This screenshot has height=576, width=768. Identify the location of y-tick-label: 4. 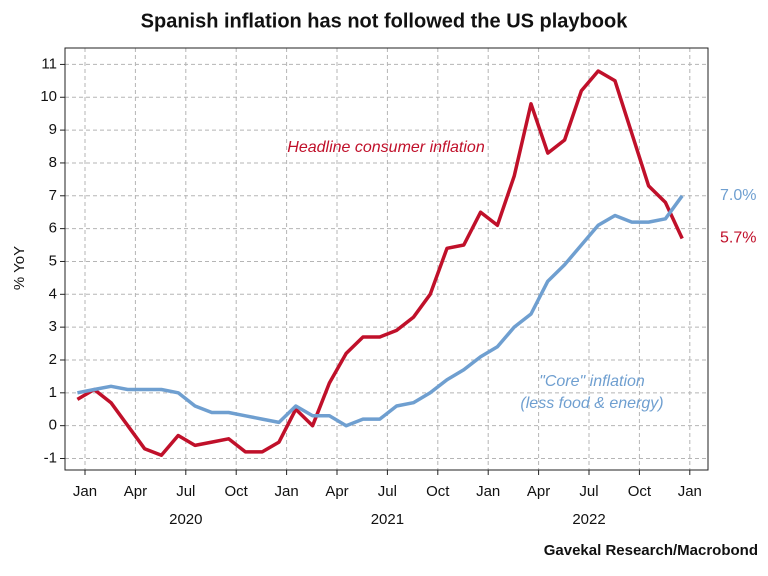
(53, 293).